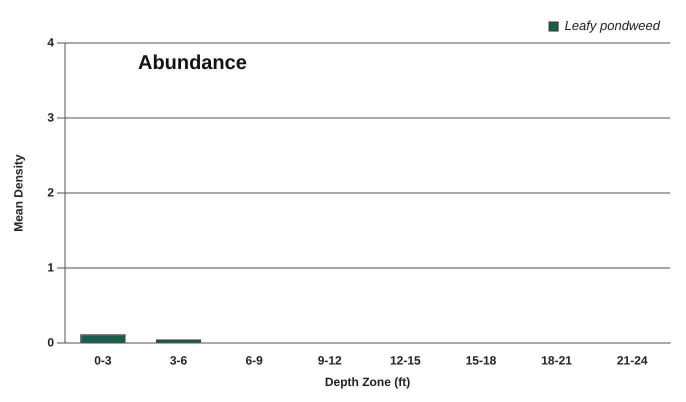 The image size is (686, 402). Describe the element at coordinates (50, 192) in the screenshot. I see `y-tick-label: 2` at that location.